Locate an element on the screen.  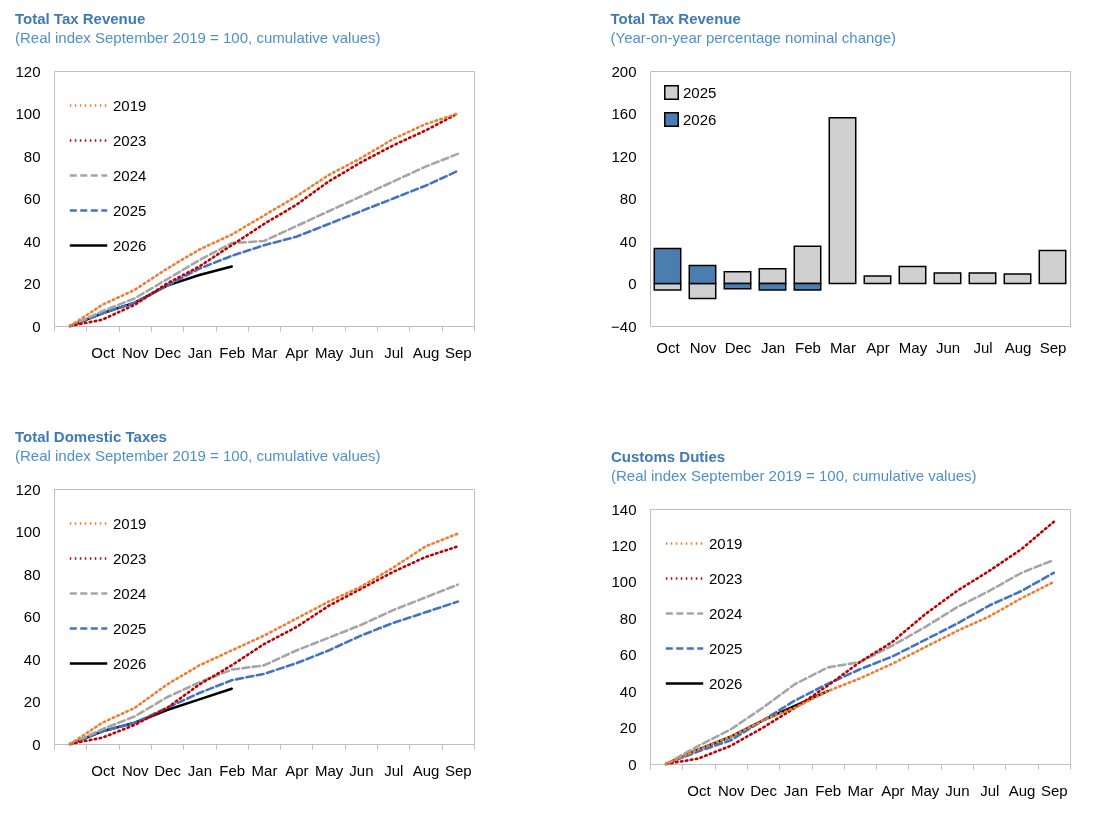
chart-title: Total Domestic Taxes is located at coordinates (90, 436).